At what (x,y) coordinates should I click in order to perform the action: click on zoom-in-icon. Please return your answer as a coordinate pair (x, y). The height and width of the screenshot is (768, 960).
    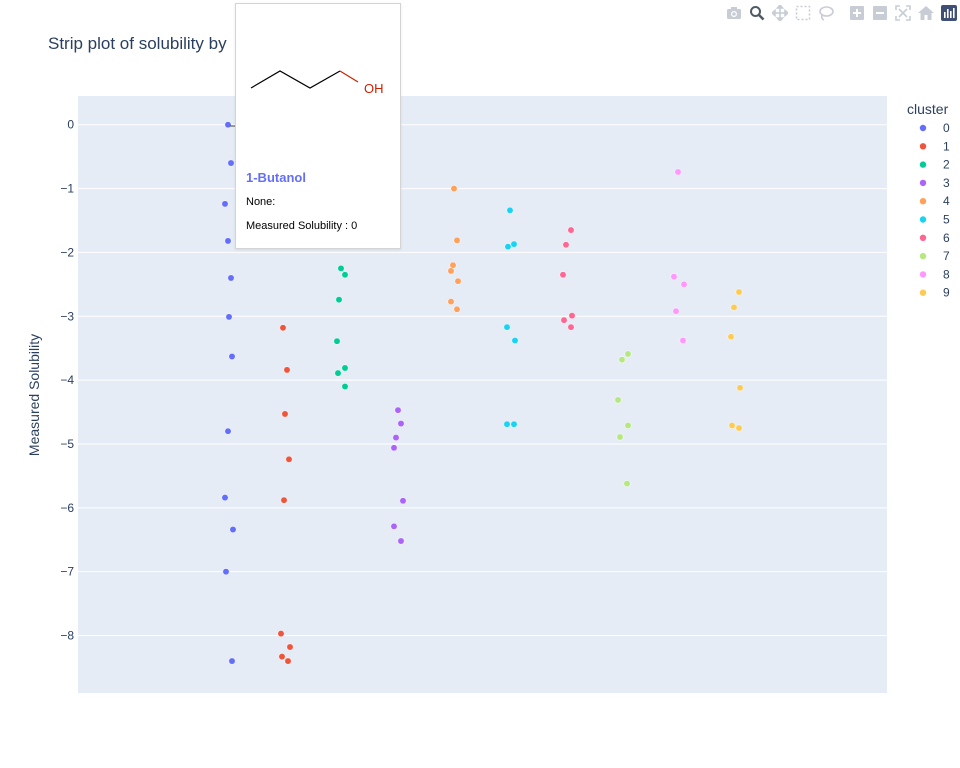
    Looking at the image, I should click on (856, 13).